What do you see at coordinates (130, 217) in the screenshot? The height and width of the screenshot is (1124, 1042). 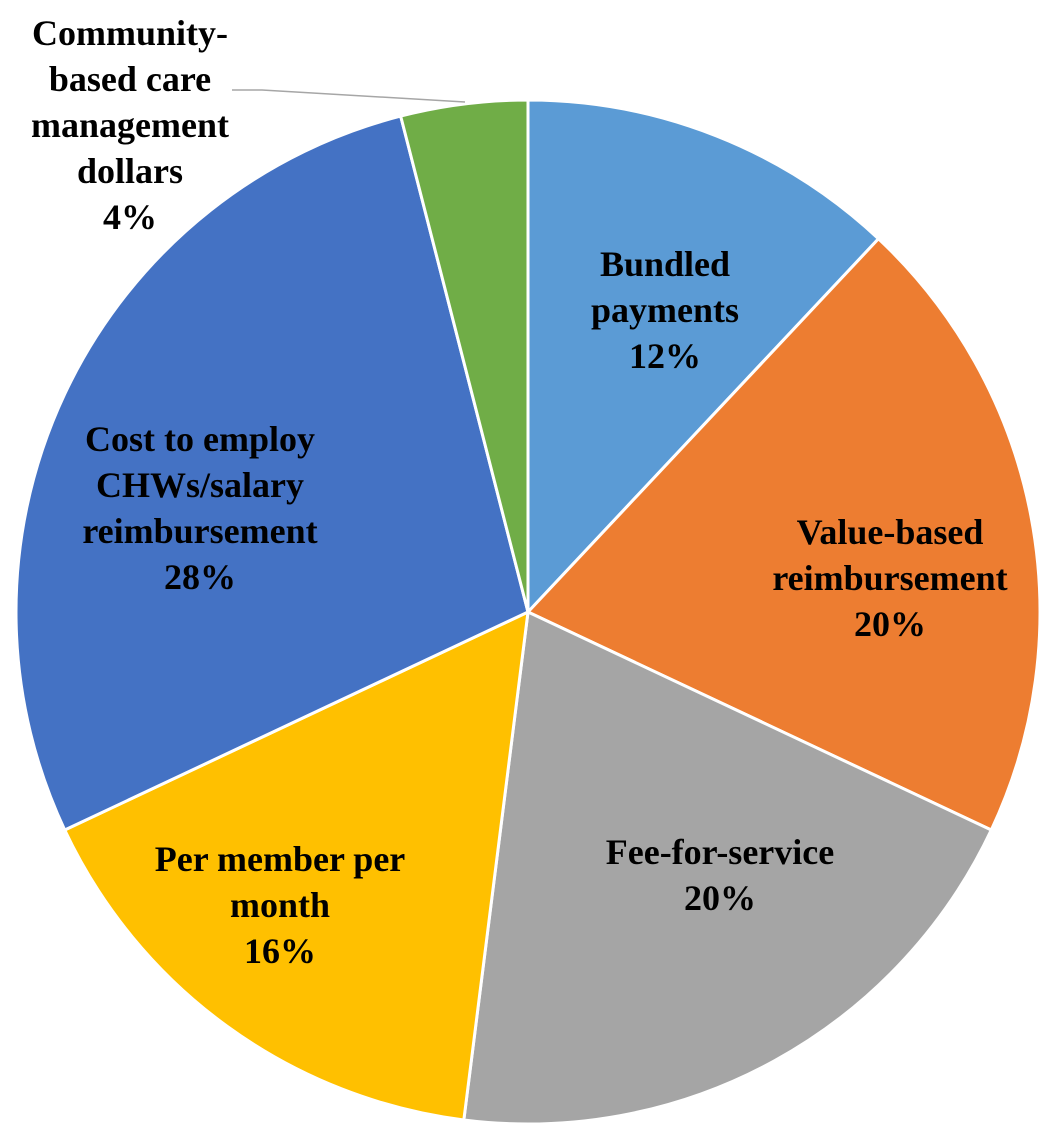 I see `value-label: 4%` at bounding box center [130, 217].